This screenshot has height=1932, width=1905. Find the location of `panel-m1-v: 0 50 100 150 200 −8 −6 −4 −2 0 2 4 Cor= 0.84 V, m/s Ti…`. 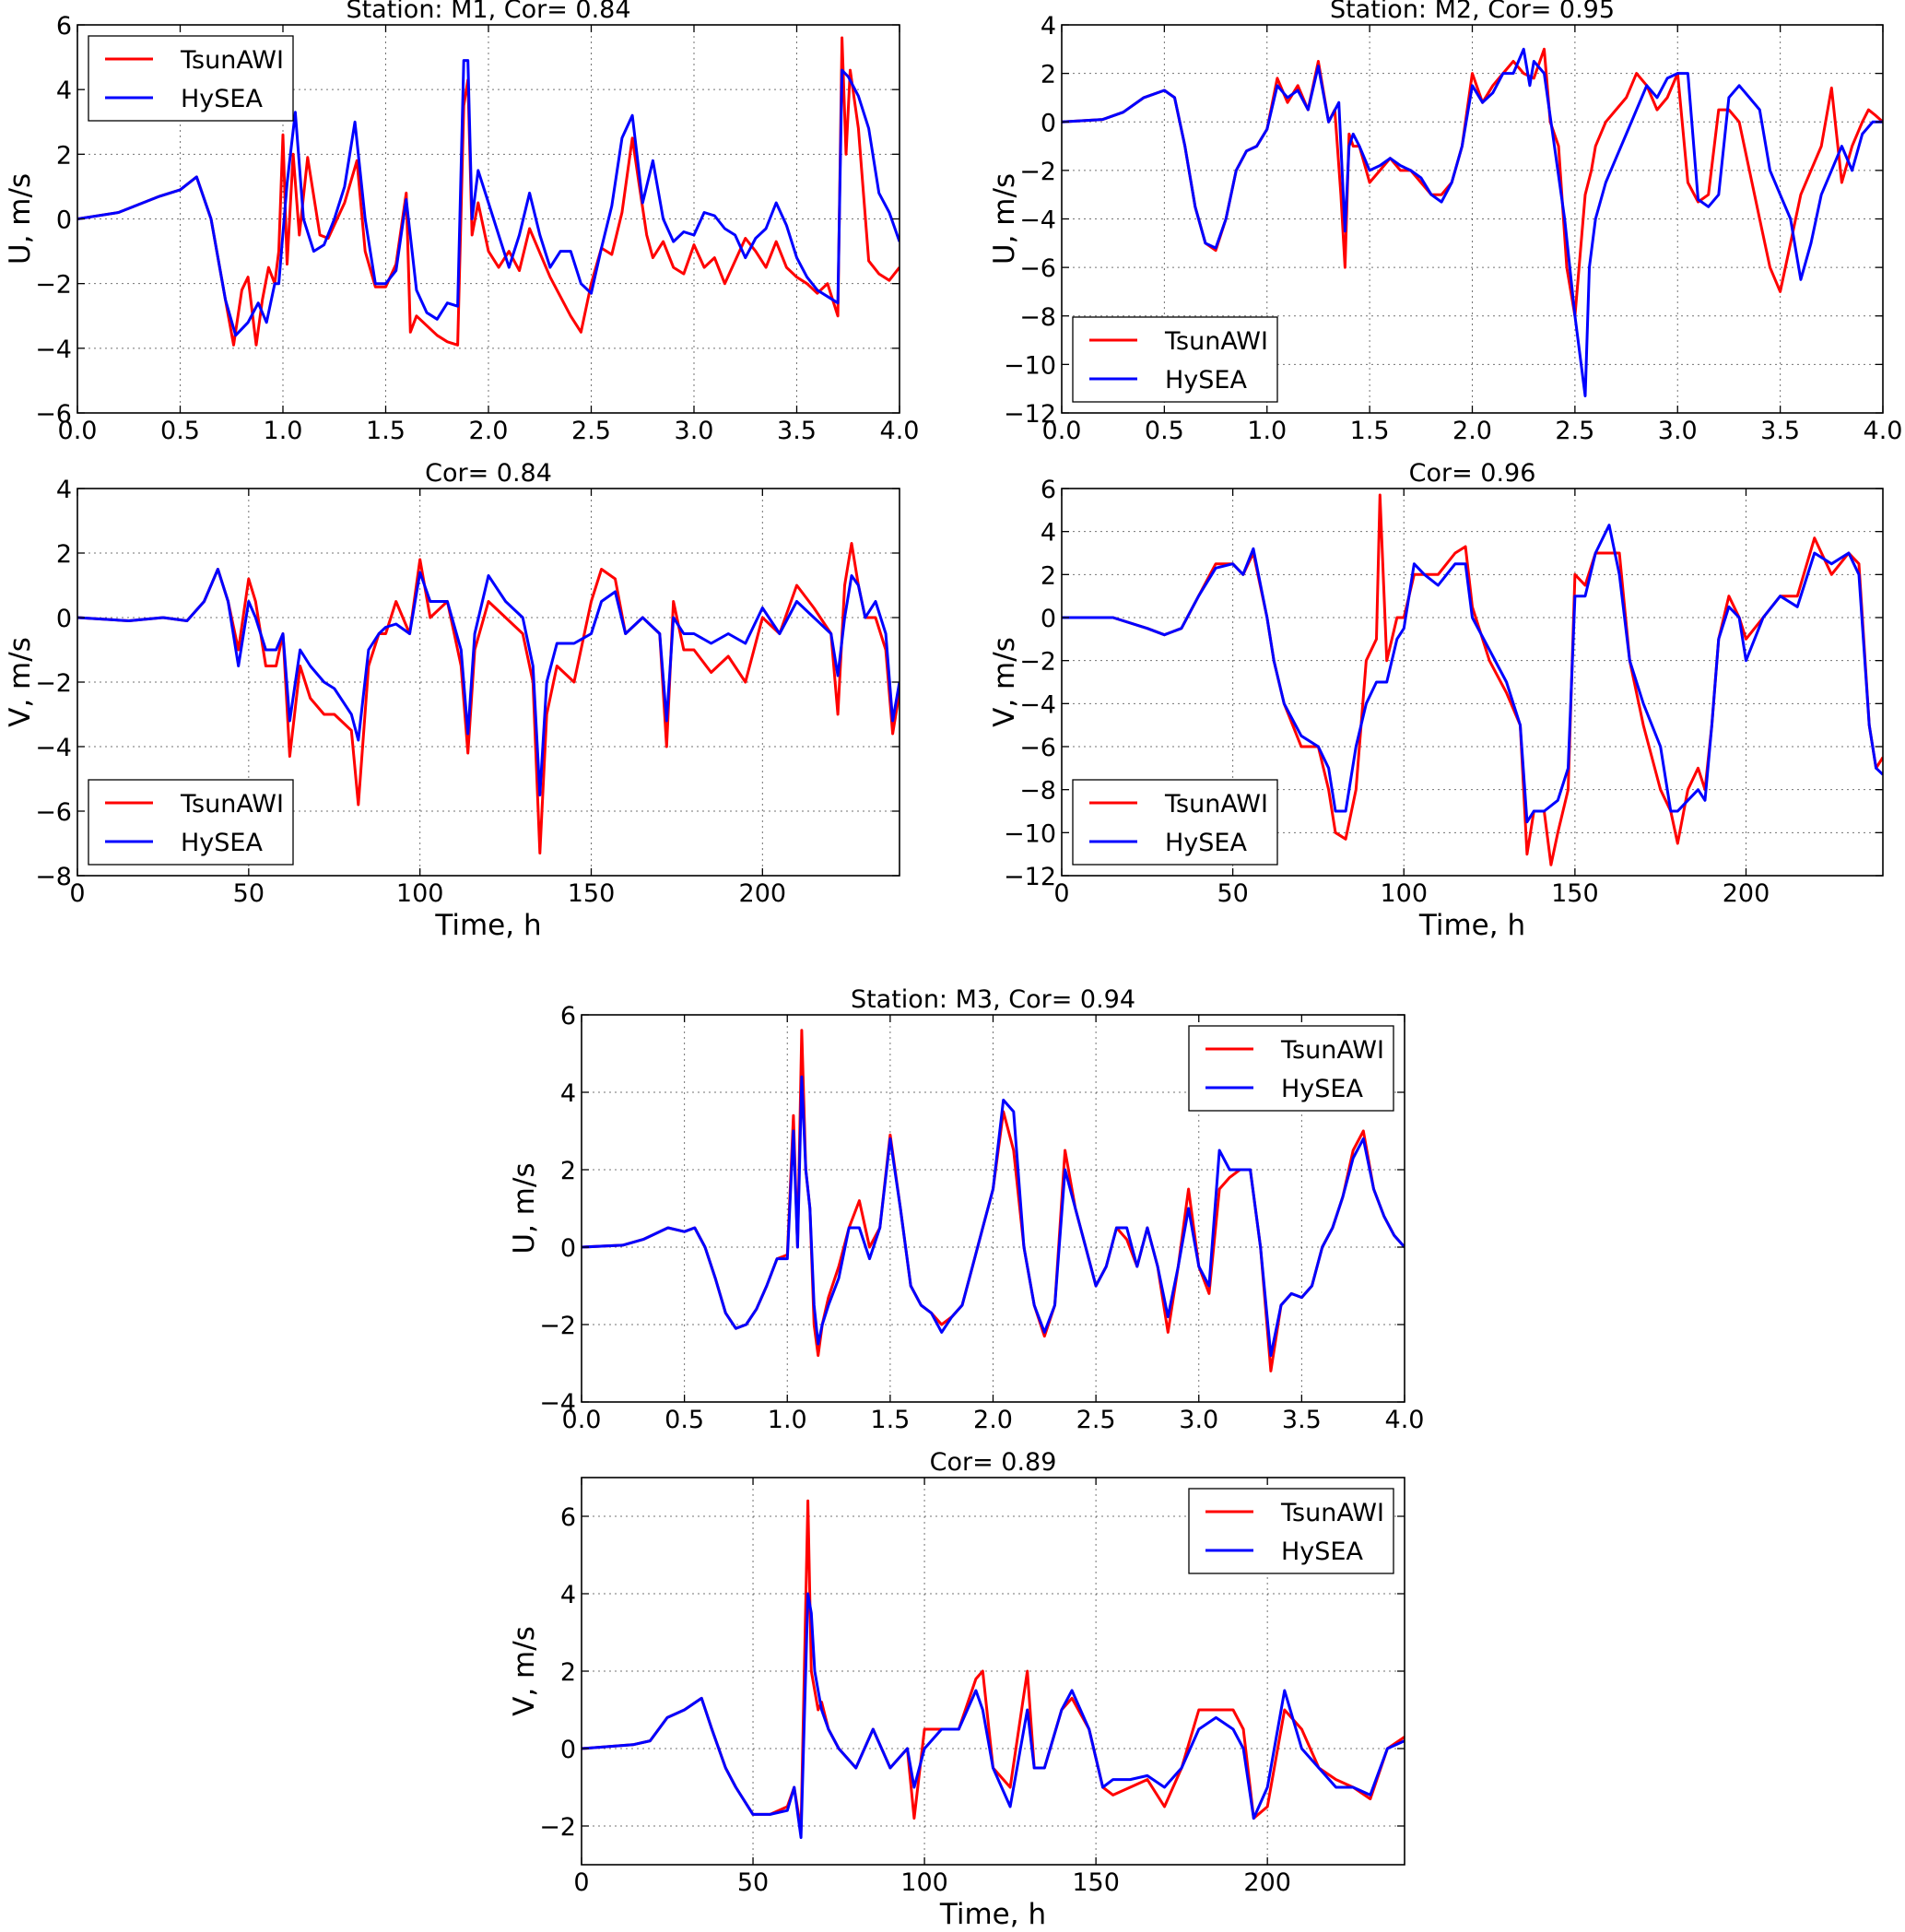

panel-m1-v: 0 50 100 150 200 −8 −6 −4 −2 0 2 4 Cor= 0.84 V, m/s Ti… is located at coordinates (452, 700).